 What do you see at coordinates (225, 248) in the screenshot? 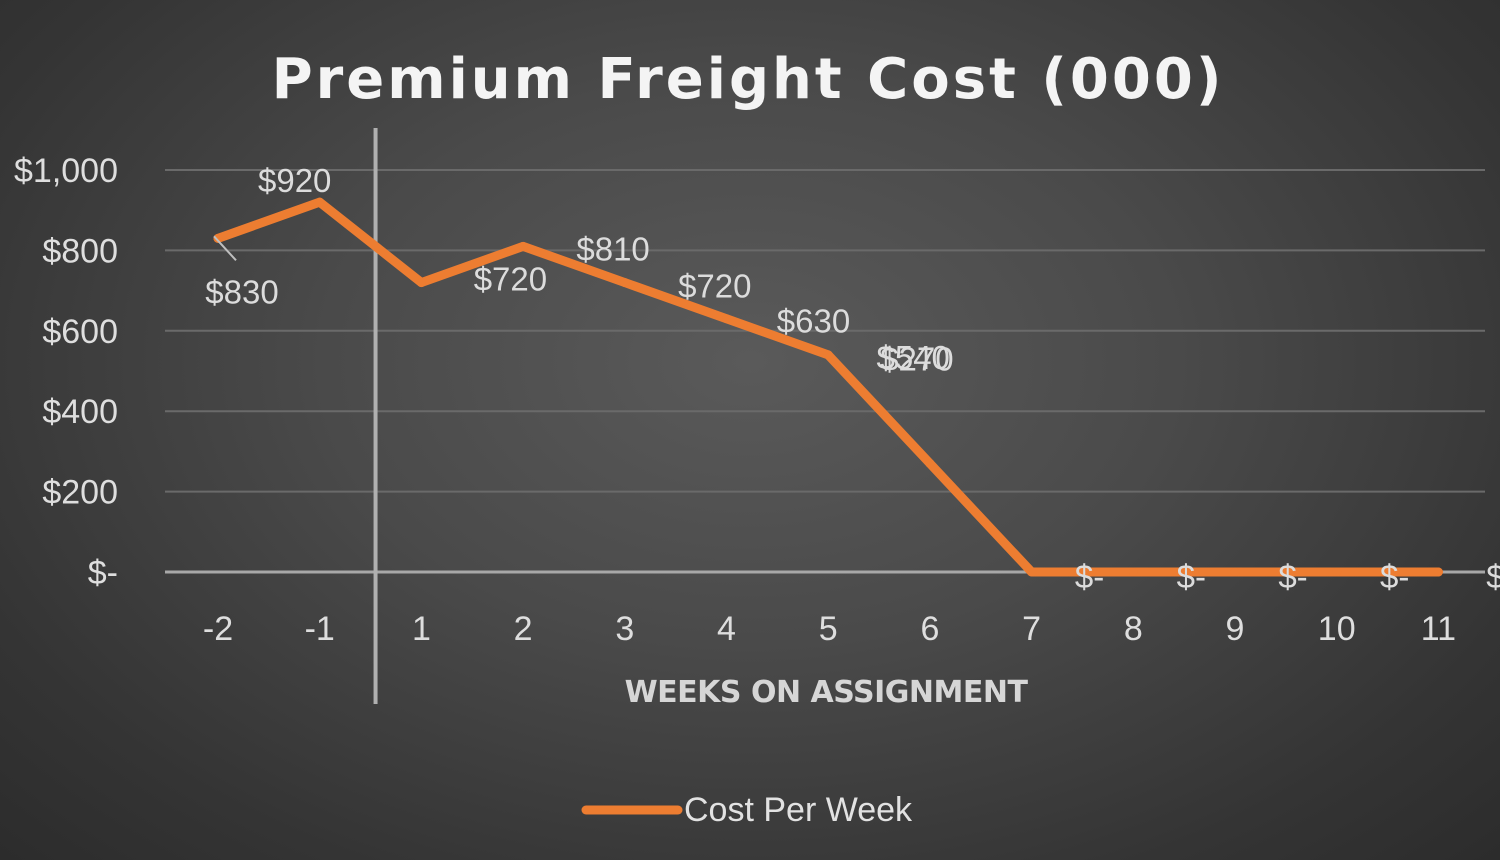
I see `data-label-leader-line` at bounding box center [225, 248].